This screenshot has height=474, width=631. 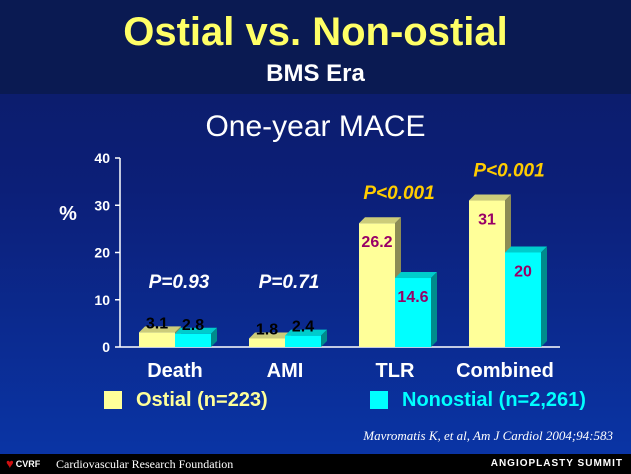 I want to click on y-axis-label: %, so click(x=68, y=214).